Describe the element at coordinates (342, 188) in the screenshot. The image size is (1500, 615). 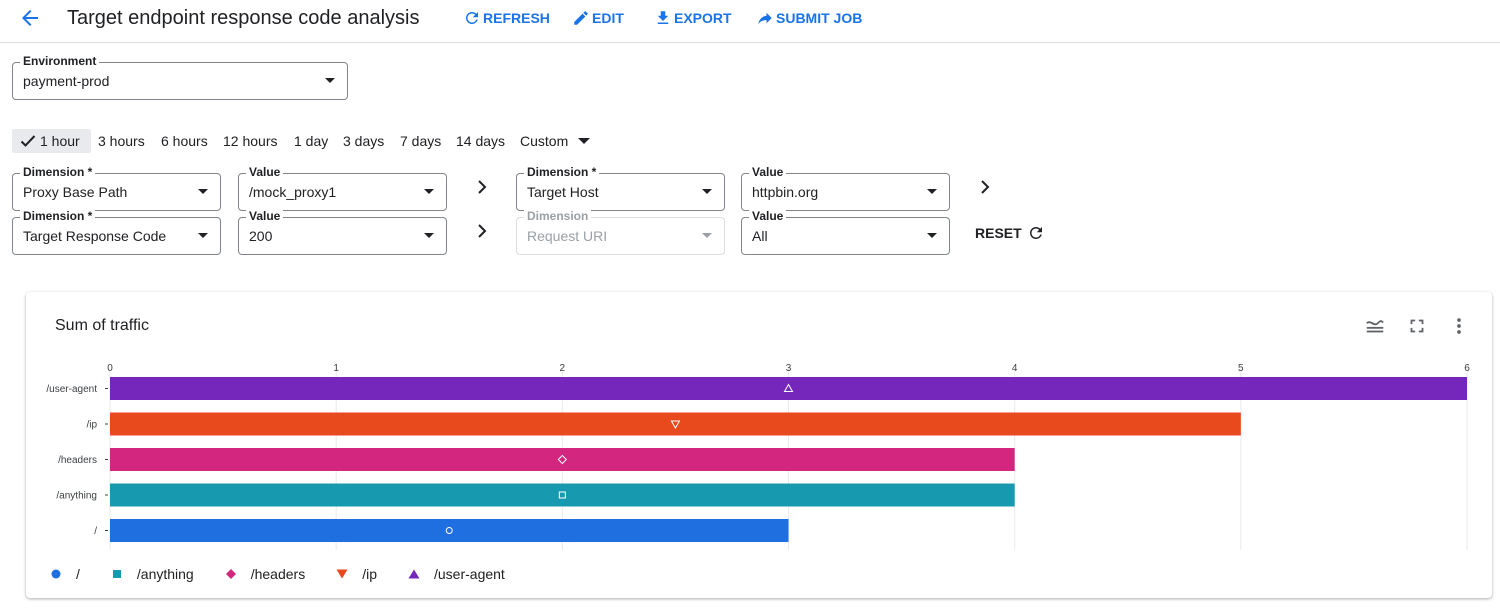
I see `value-select-1: Value /mock_proxy1` at that location.